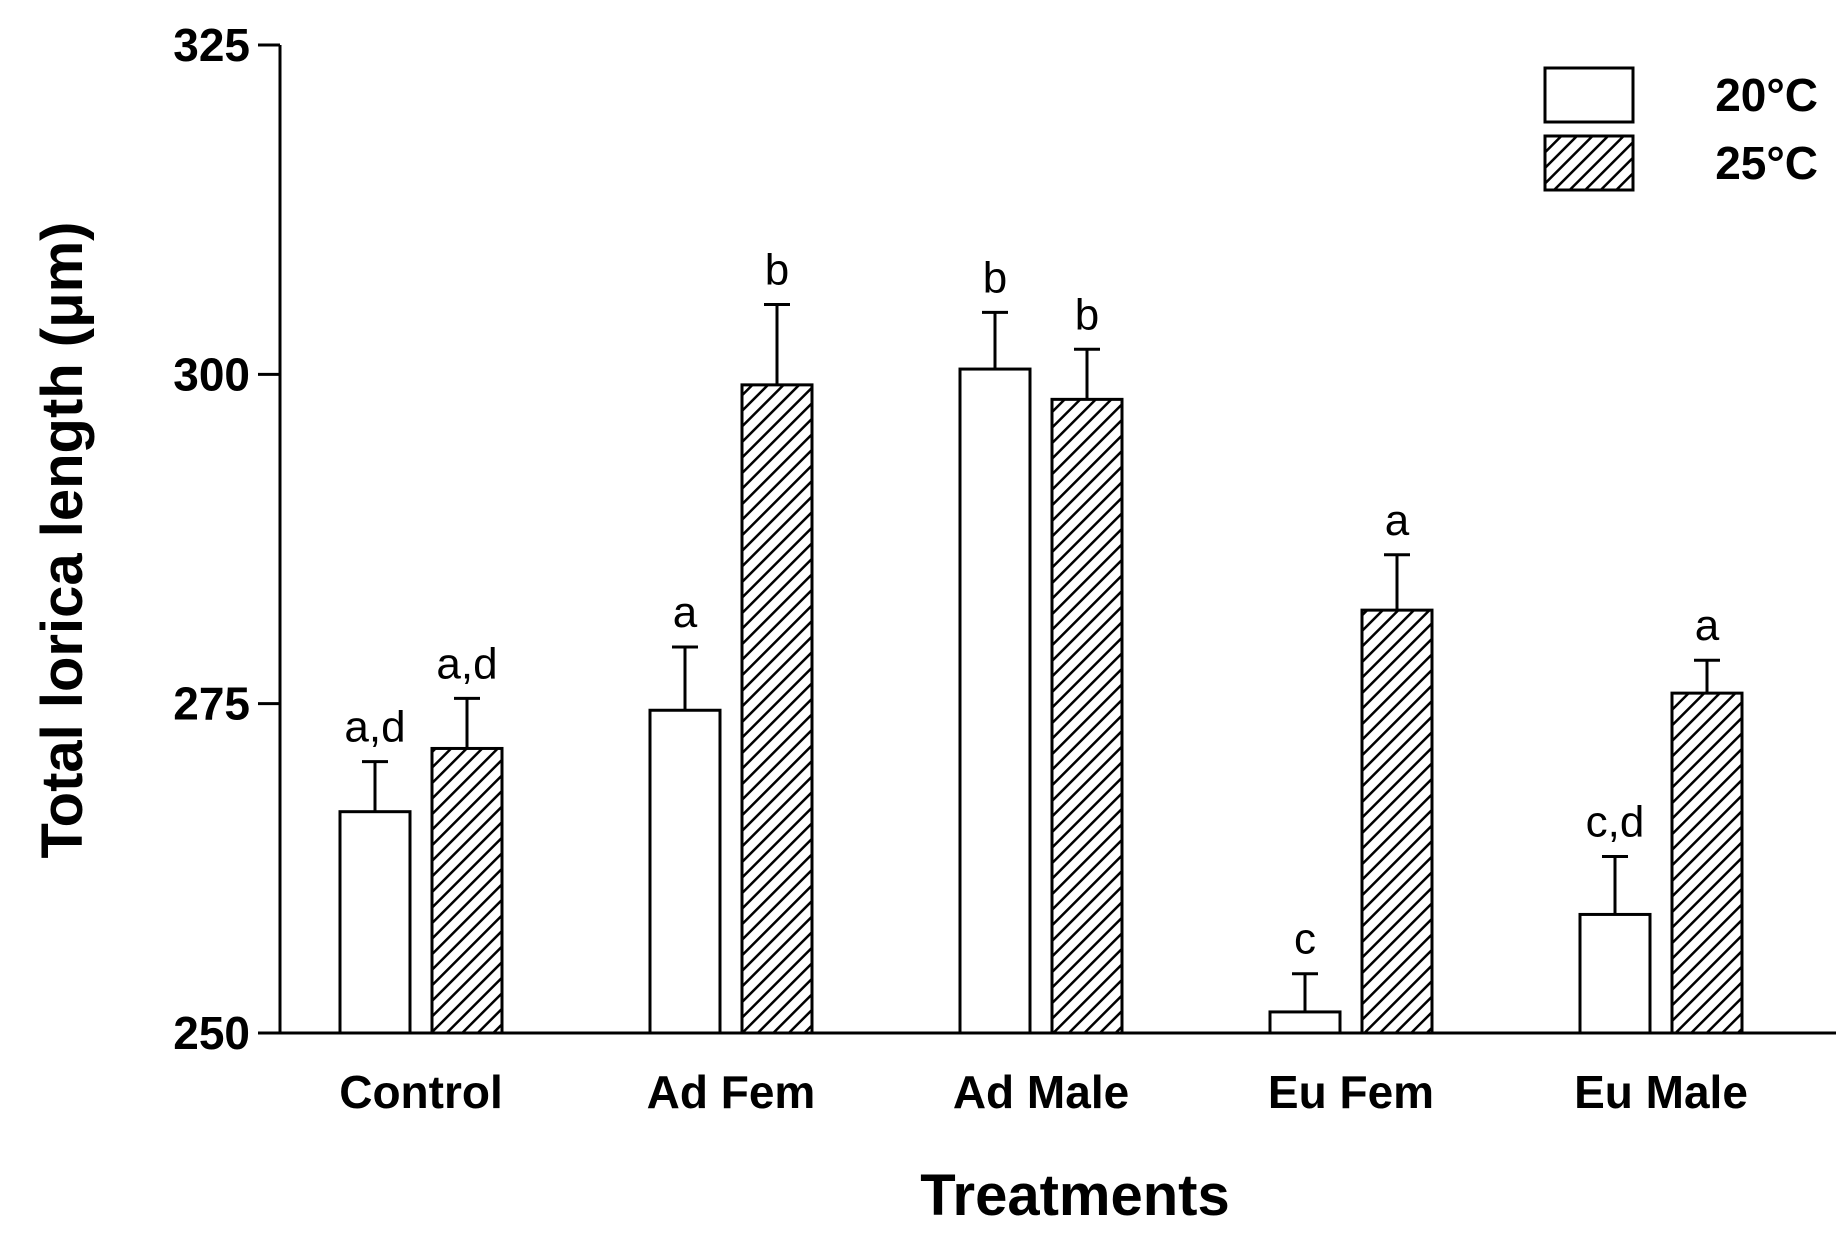 The width and height of the screenshot is (1844, 1248). Describe the element at coordinates (211, 1033) in the screenshot. I see `y-tick-label: 250` at that location.